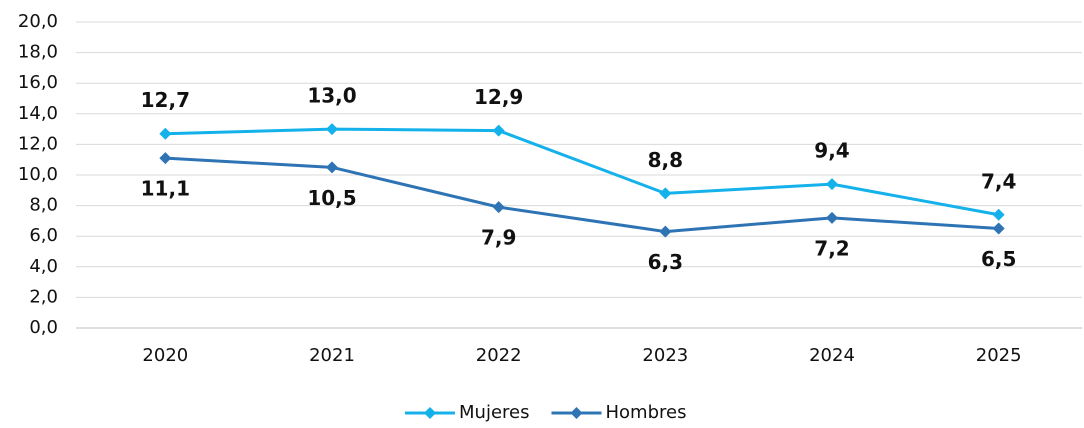  Describe the element at coordinates (665, 262) in the screenshot. I see `value-label: 6,3` at that location.